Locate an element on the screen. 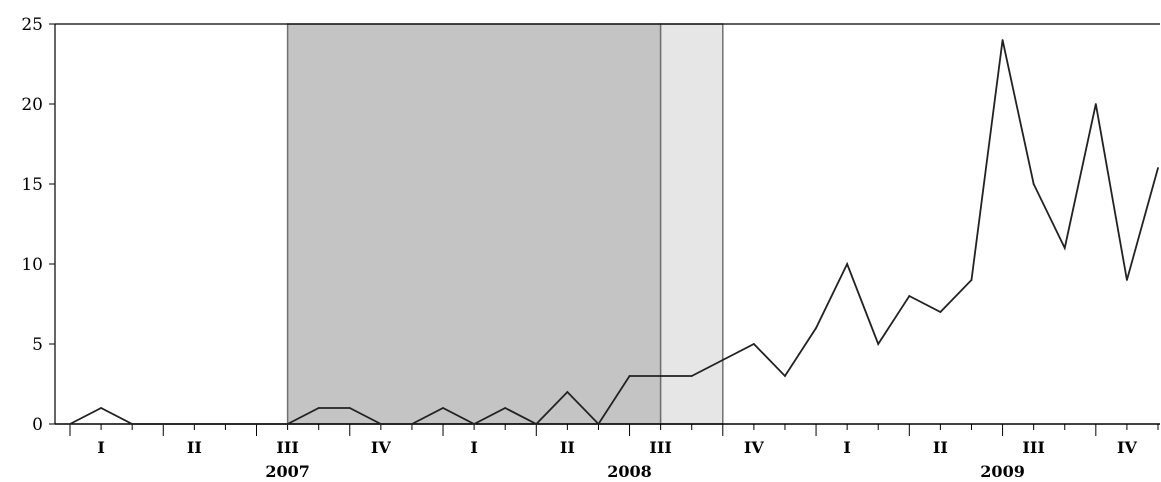 This screenshot has width=1161, height=482. y-tick-label: 25 is located at coordinates (32, 25).